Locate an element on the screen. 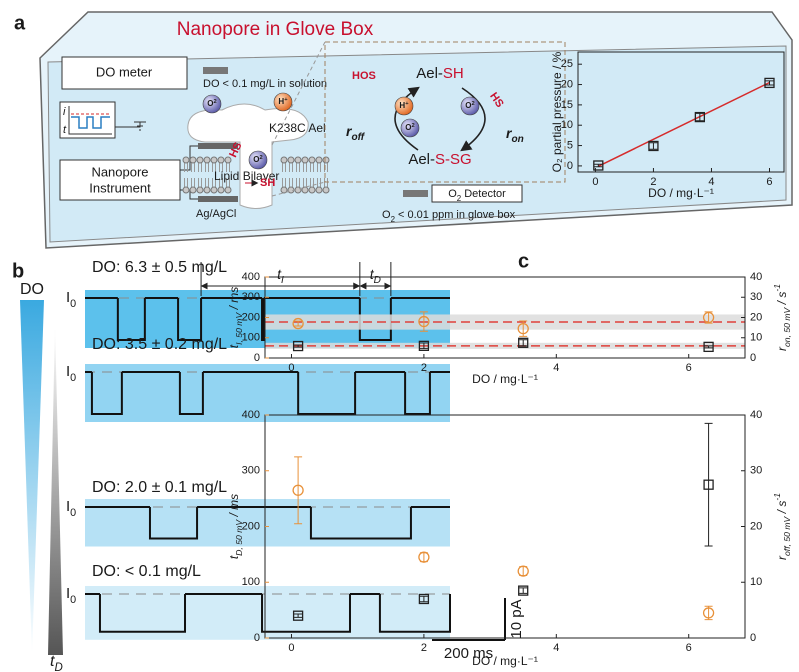  molecule-label: O2 is located at coordinates (257, 160).